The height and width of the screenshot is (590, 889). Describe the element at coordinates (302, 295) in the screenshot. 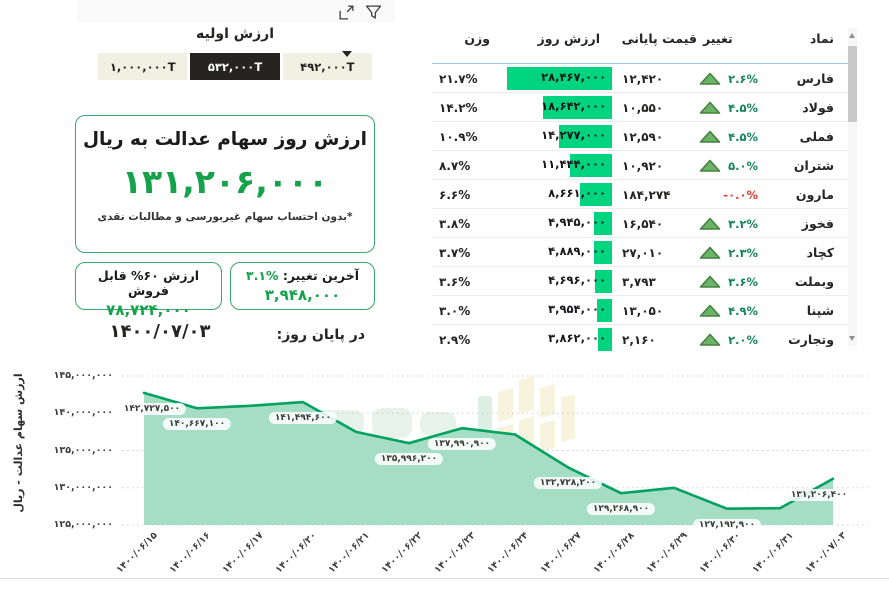

I see `last-change-value: ۳,۹۴۸,۰۰۰` at that location.